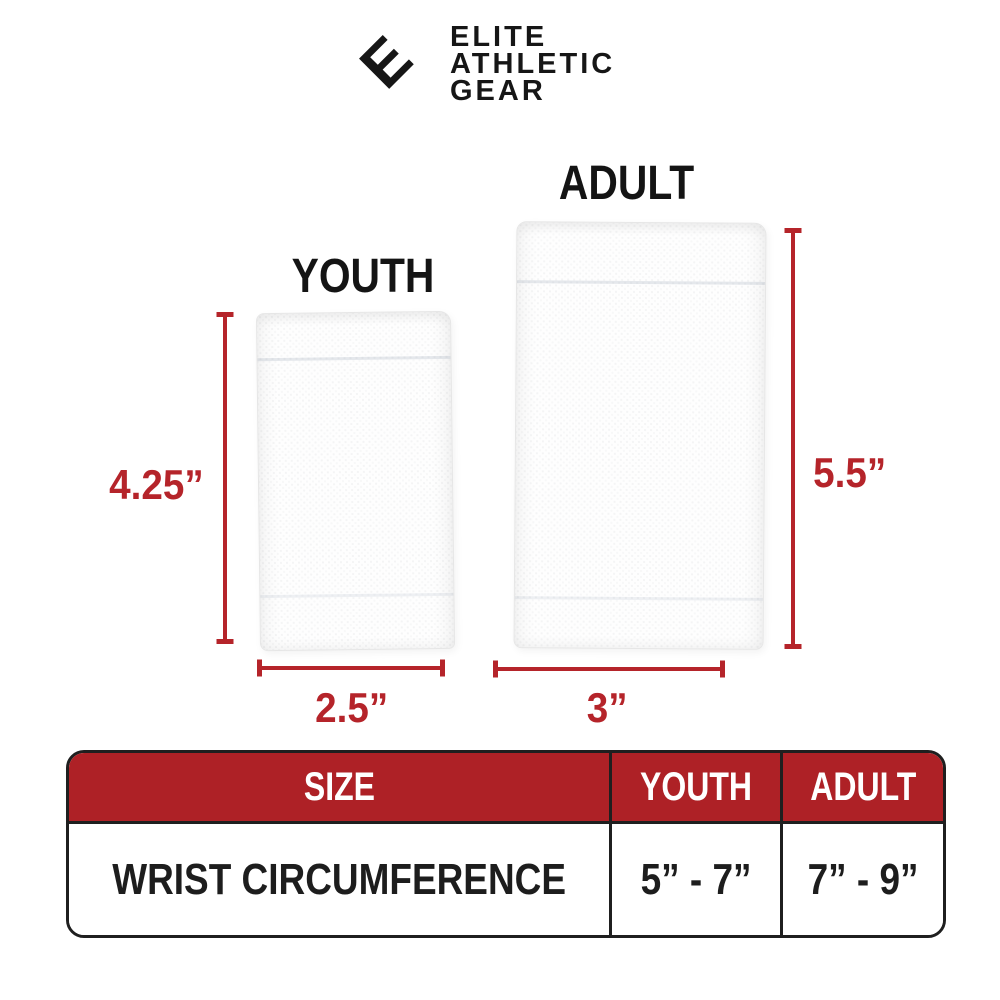 This screenshot has width=1000, height=1000. Describe the element at coordinates (638, 598) in the screenshot. I see `adult-bottom-hem` at that location.